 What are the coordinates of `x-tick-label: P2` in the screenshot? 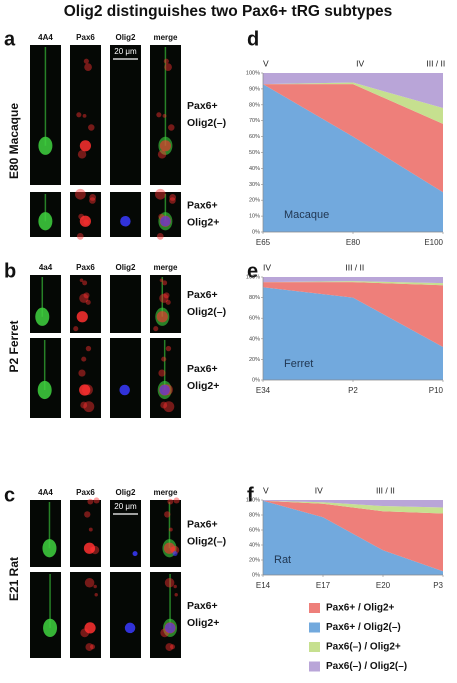 It's located at (353, 390).